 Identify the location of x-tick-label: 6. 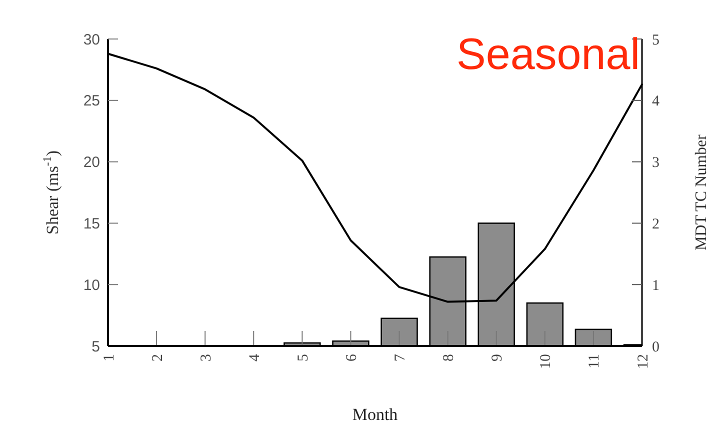
(352, 358).